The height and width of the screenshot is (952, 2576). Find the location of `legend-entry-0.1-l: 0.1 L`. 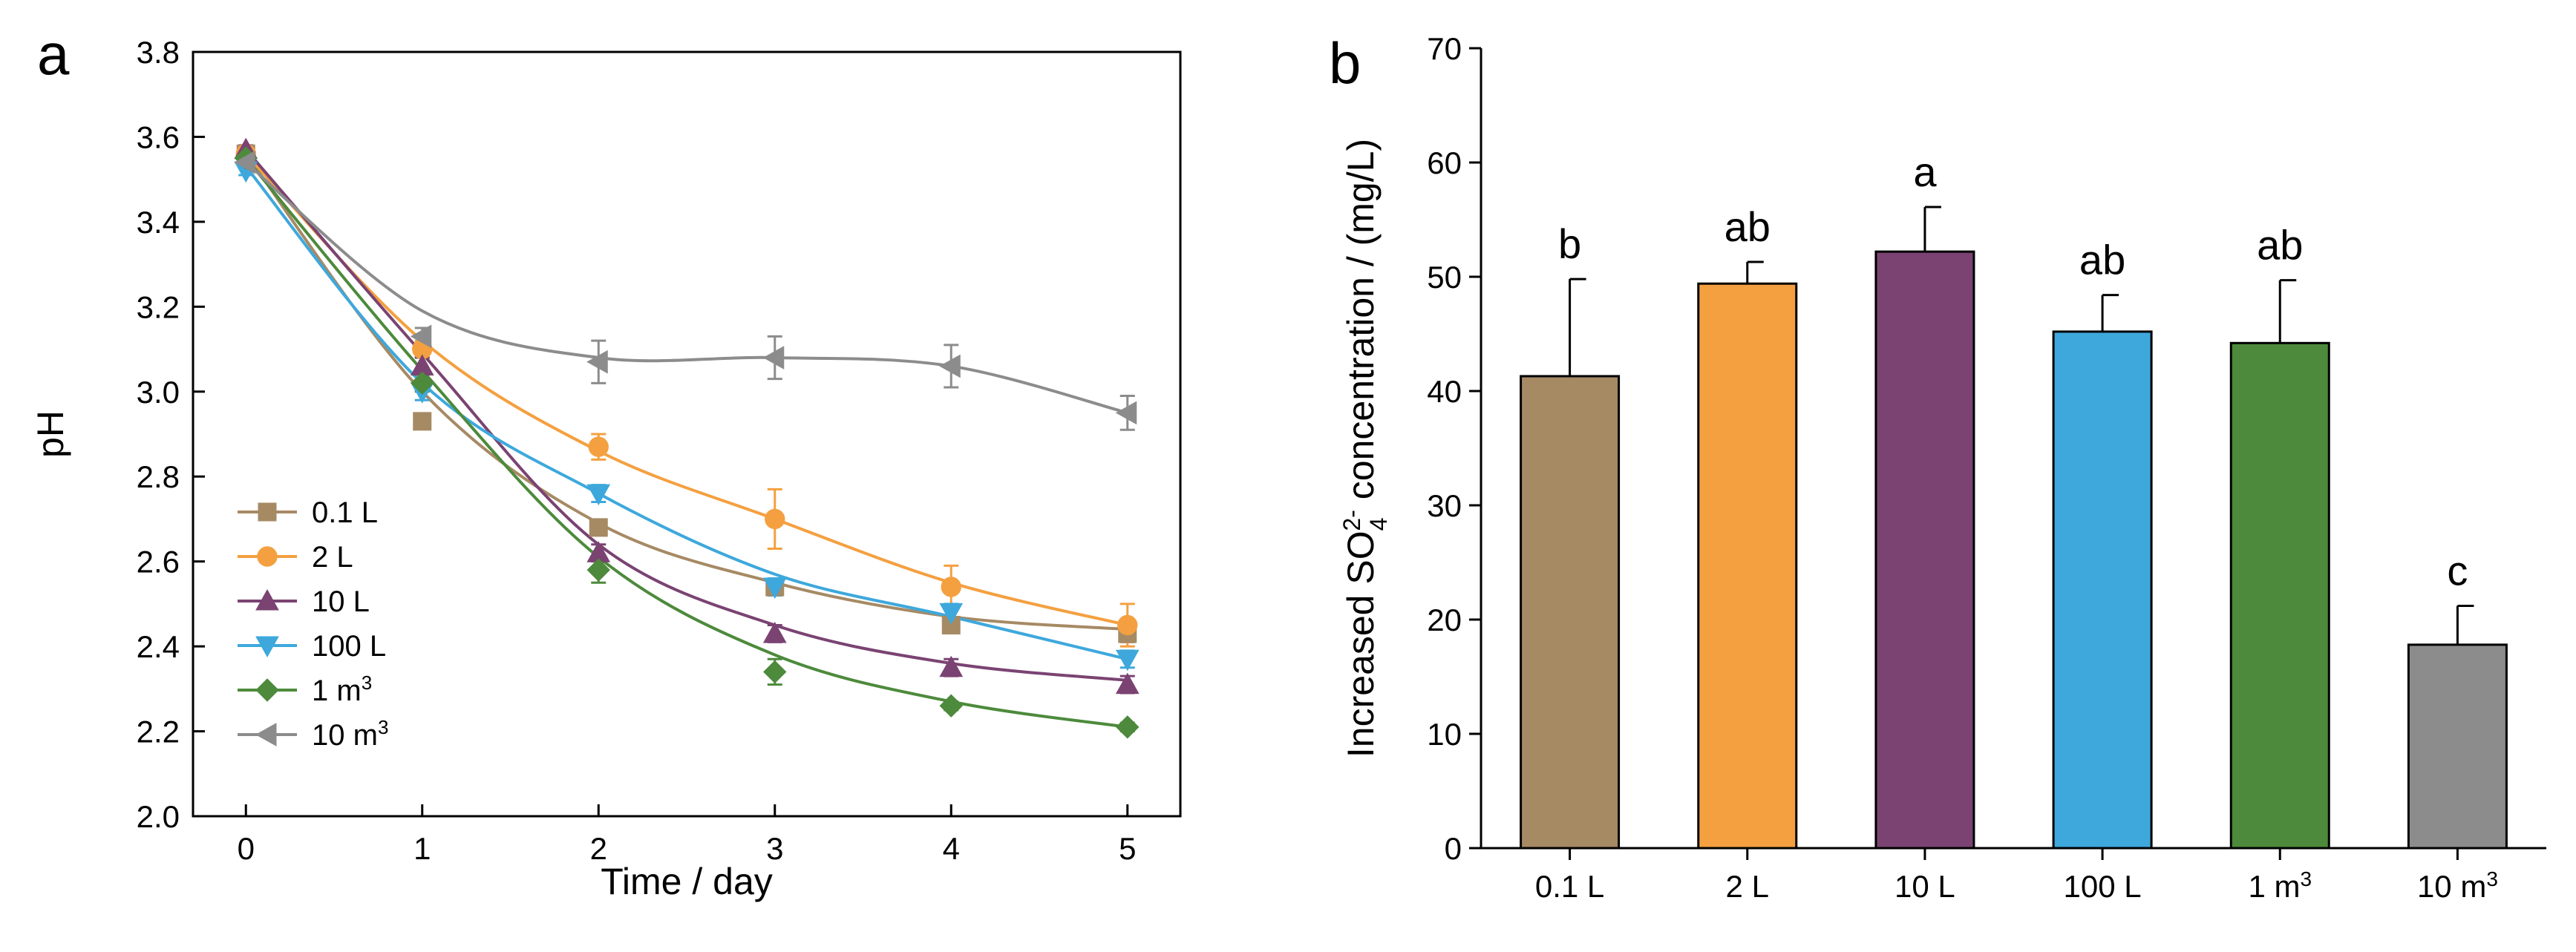

legend-entry-0.1-l: 0.1 L is located at coordinates (308, 512).